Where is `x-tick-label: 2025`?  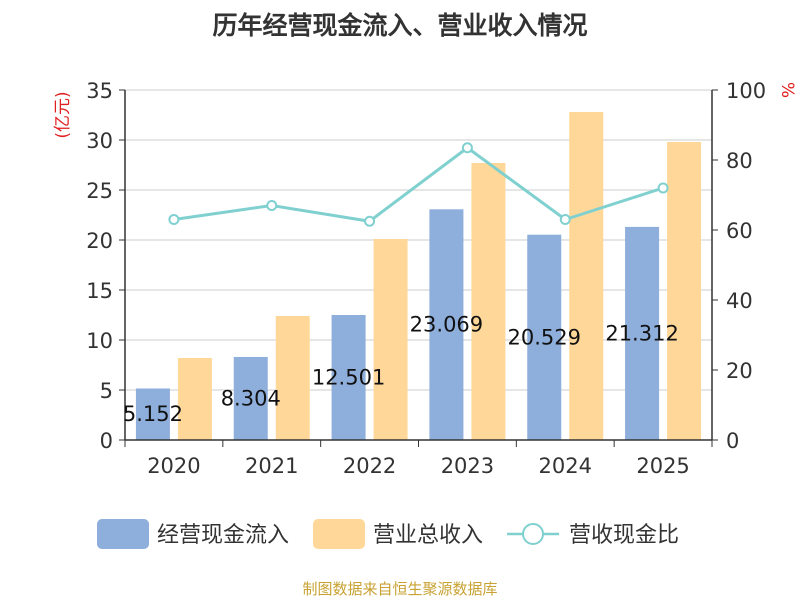
x-tick-label: 2025 is located at coordinates (662, 466).